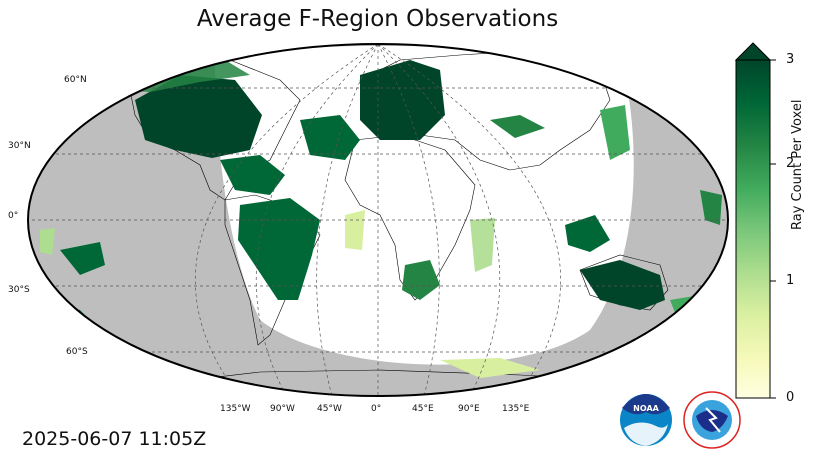 This screenshot has width=820, height=465. Describe the element at coordinates (712, 420) in the screenshot. I see `nws-logo-icon` at that location.